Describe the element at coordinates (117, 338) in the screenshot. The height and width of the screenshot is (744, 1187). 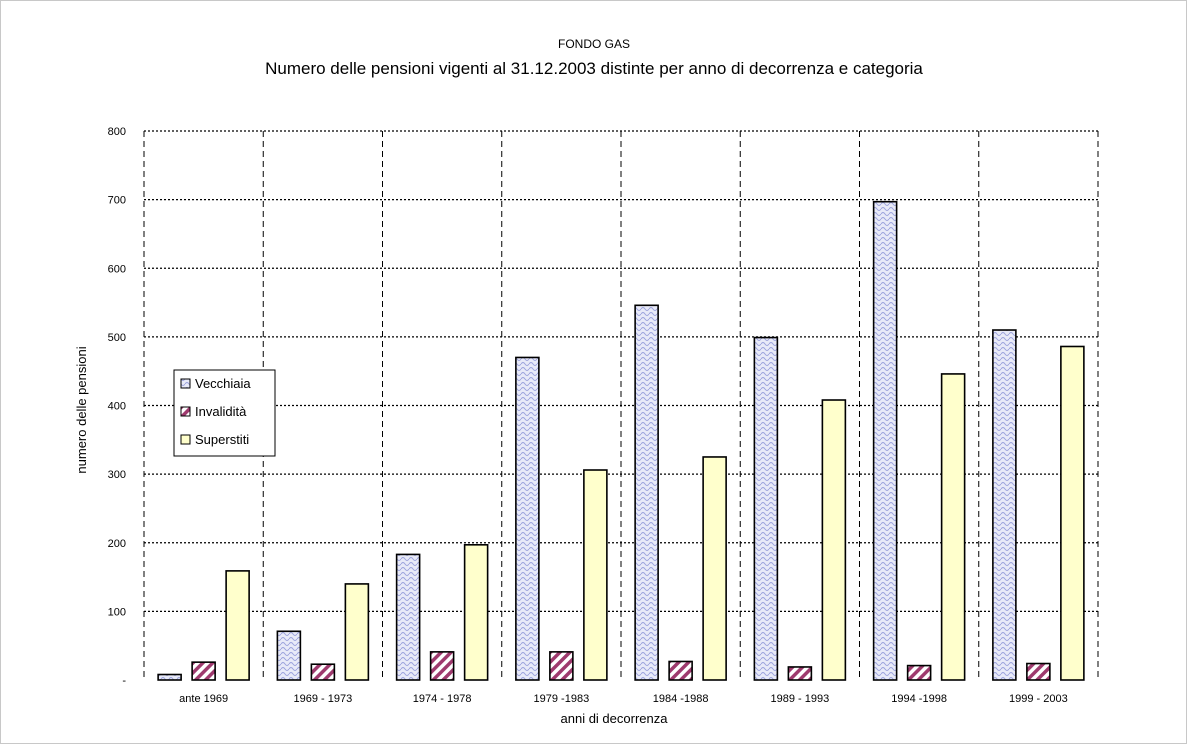
I see `y-tick-label: 500` at that location.